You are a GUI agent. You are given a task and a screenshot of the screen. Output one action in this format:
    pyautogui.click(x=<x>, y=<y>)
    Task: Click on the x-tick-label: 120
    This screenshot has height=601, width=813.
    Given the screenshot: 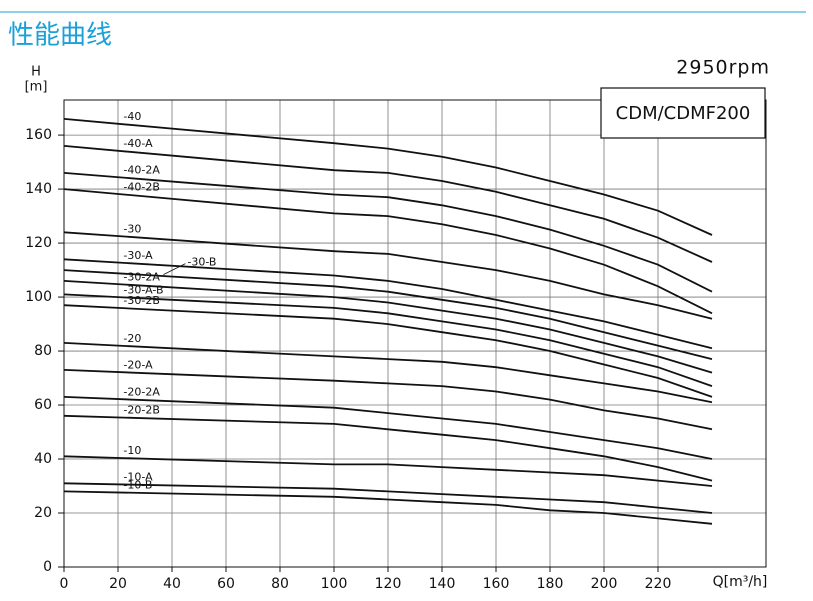 What is the action you would take?
    pyautogui.click(x=388, y=584)
    